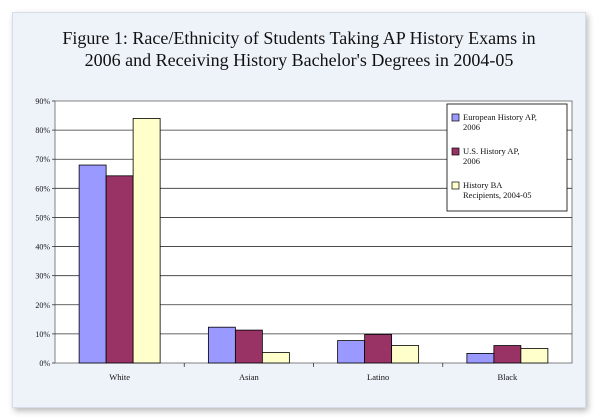  What do you see at coordinates (42, 159) in the screenshot?
I see `y-tick-label: 70%` at bounding box center [42, 159].